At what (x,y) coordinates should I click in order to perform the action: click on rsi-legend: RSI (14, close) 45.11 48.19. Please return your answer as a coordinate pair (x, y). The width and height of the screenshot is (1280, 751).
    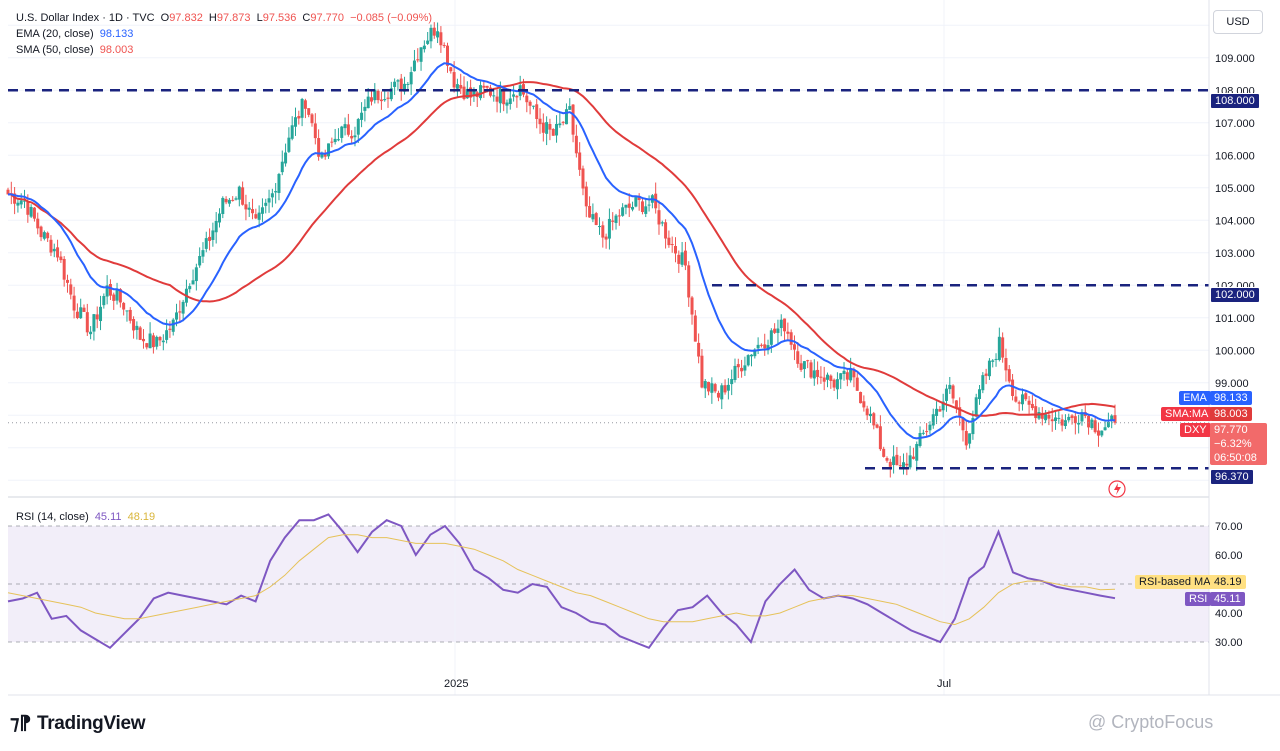
    Looking at the image, I should click on (85, 517).